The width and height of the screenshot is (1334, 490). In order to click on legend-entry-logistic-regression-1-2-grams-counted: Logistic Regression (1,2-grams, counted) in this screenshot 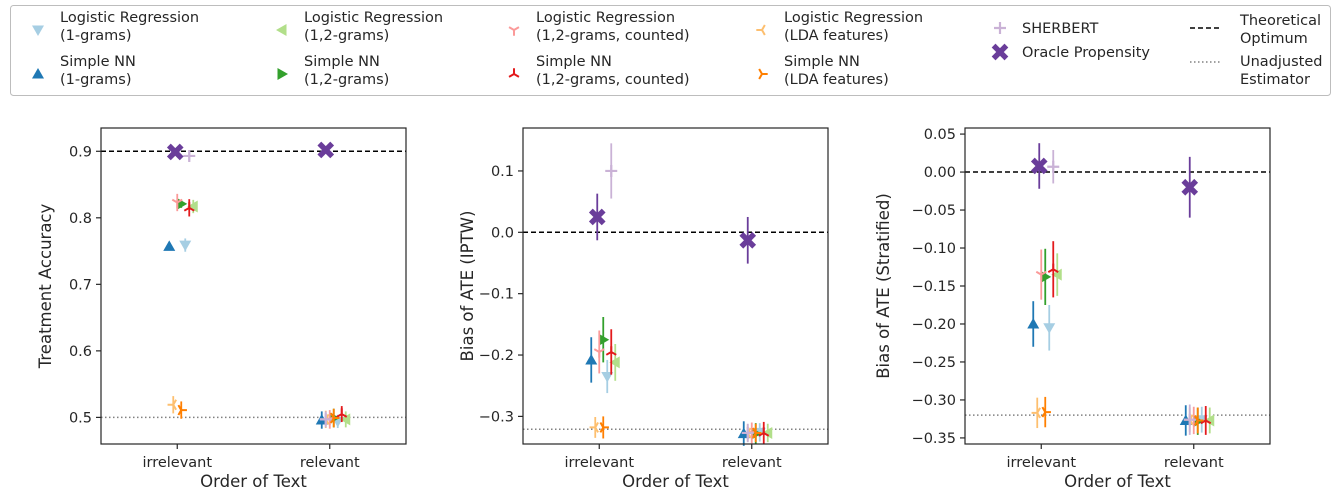, I will do `click(599, 27)`.